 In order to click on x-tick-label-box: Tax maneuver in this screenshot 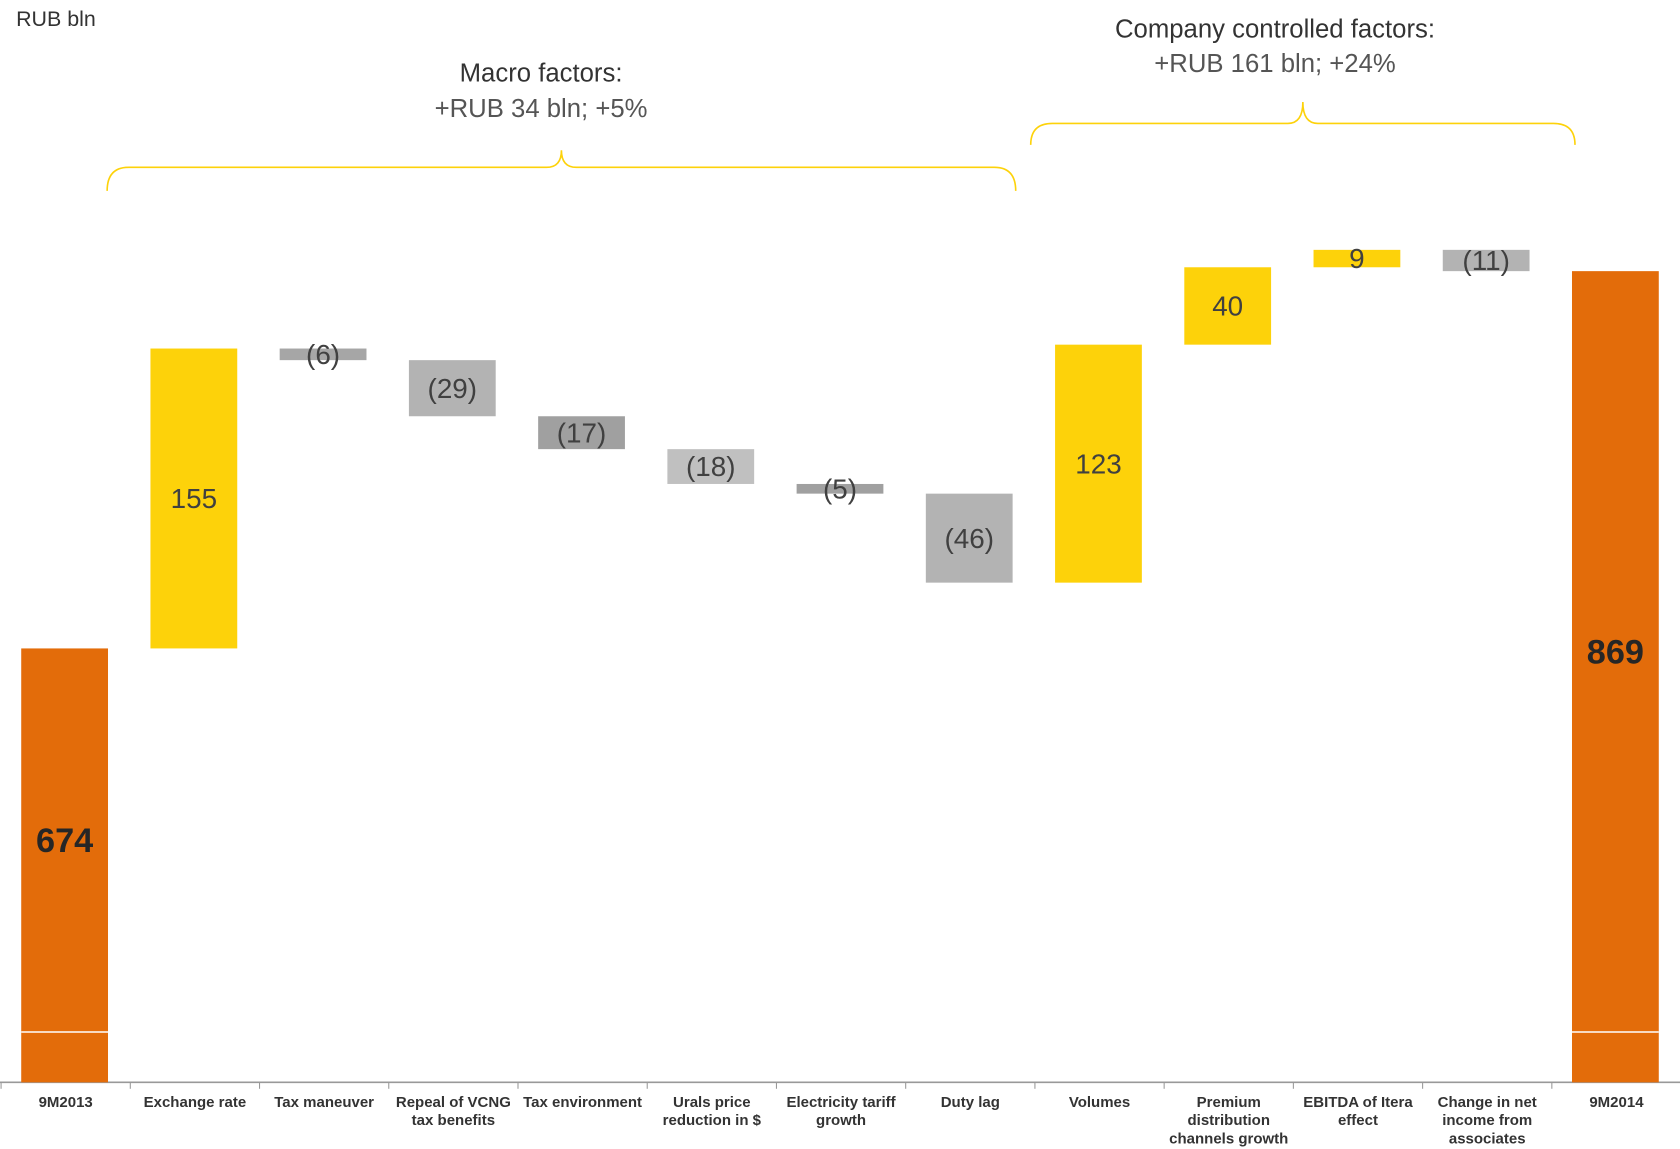, I will do `click(324, 1102)`.